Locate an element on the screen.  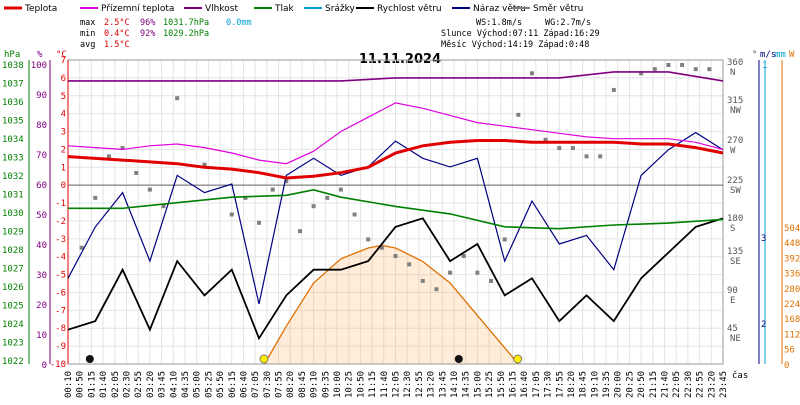
stat-wg: WG:2.7m/s is located at coordinates (568, 23).